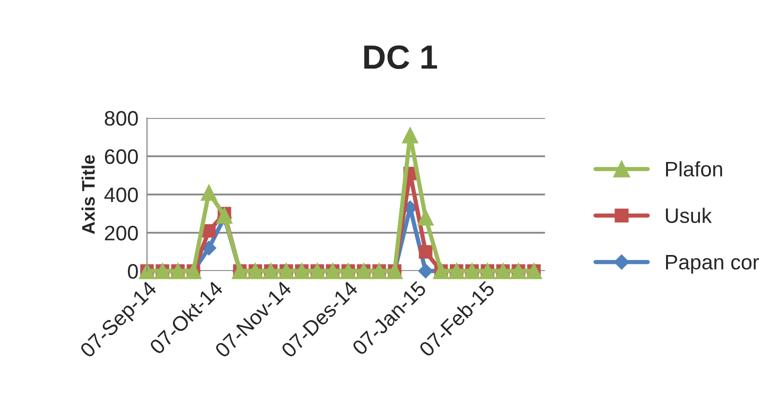  I want to click on chart-title: DC 1, so click(401, 57).